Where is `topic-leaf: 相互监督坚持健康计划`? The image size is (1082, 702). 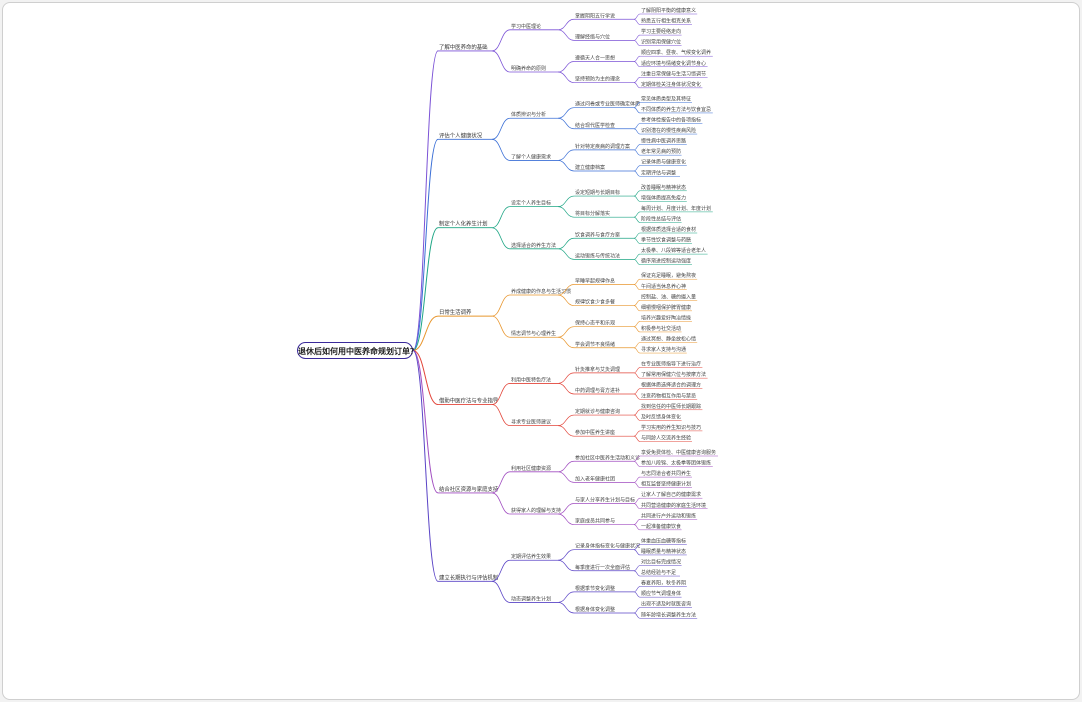 topic-leaf: 相互监督坚持健康计划 is located at coordinates (666, 484).